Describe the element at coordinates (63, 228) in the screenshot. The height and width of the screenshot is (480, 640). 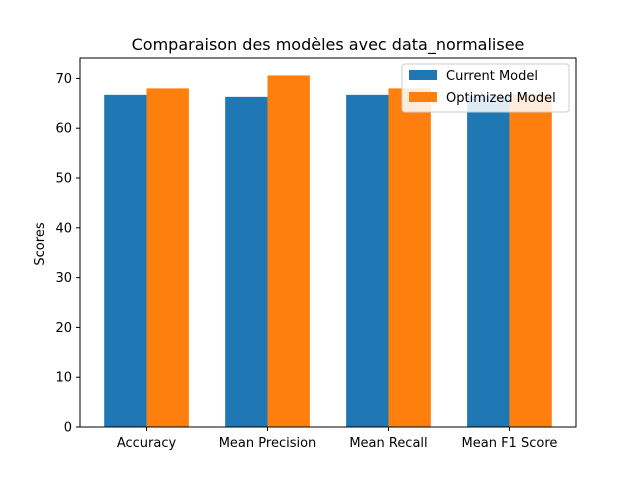
I see `y-tick-label-4: 40` at that location.